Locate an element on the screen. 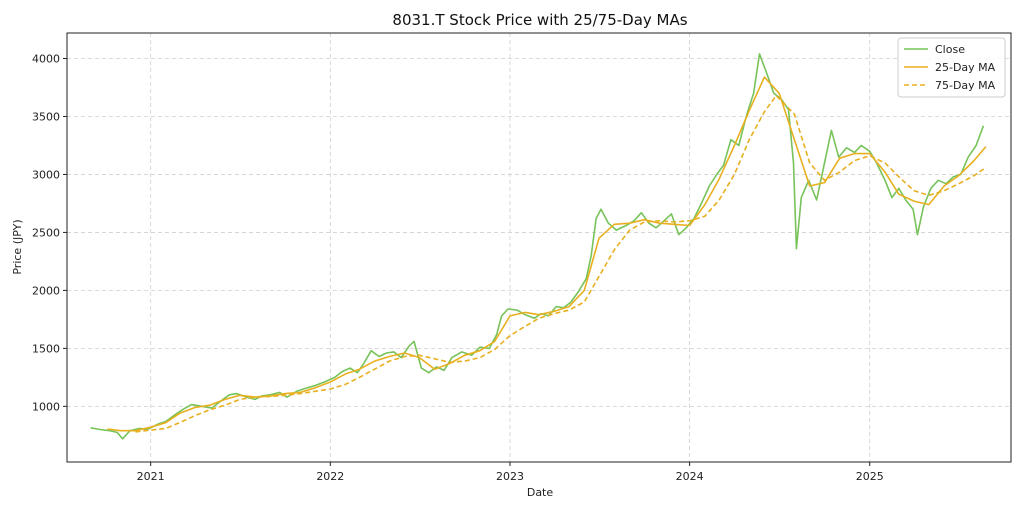 The image size is (1024, 512). y-tick-label: 3500 is located at coordinates (46, 116).